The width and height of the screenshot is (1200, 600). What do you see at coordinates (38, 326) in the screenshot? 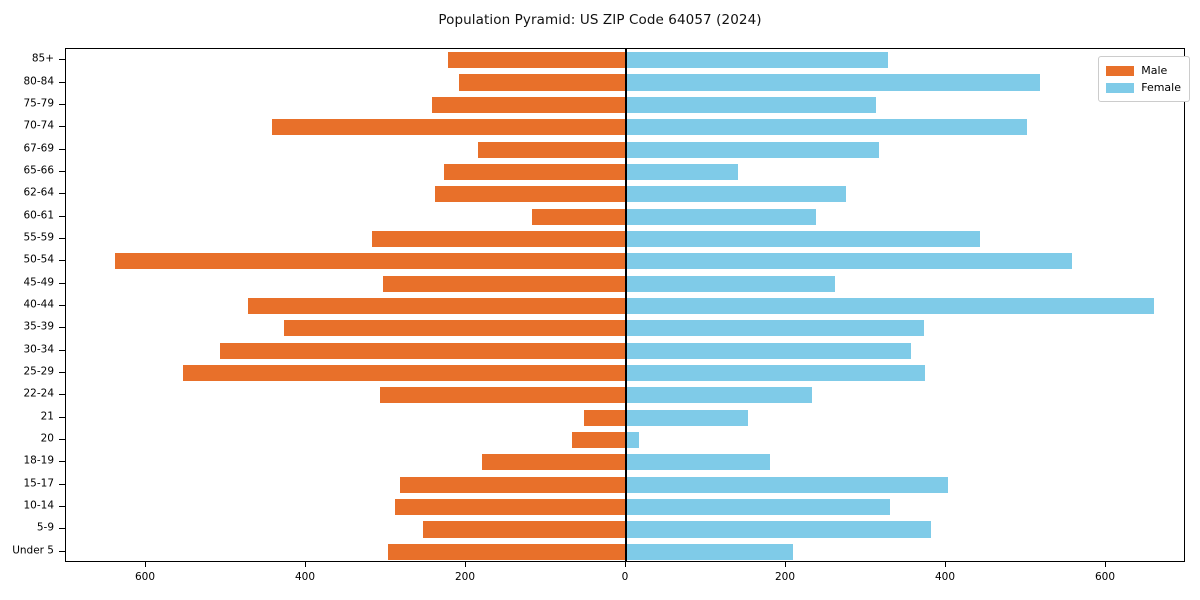
I see `y-tick-label: 35-39` at bounding box center [38, 326].